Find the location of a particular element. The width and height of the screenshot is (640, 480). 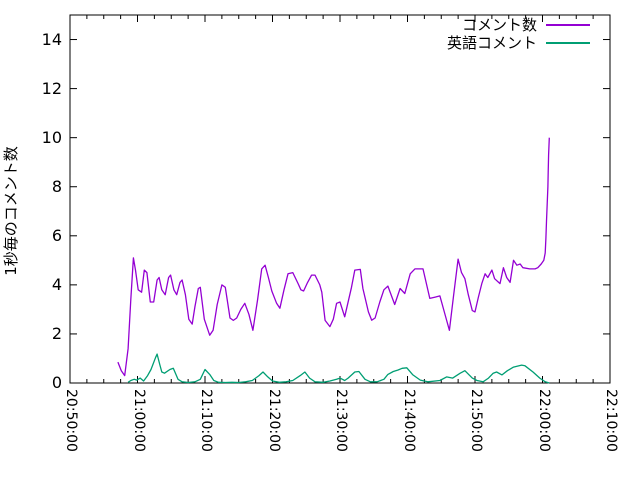

y-tick-label: 4 is located at coordinates (56, 284).